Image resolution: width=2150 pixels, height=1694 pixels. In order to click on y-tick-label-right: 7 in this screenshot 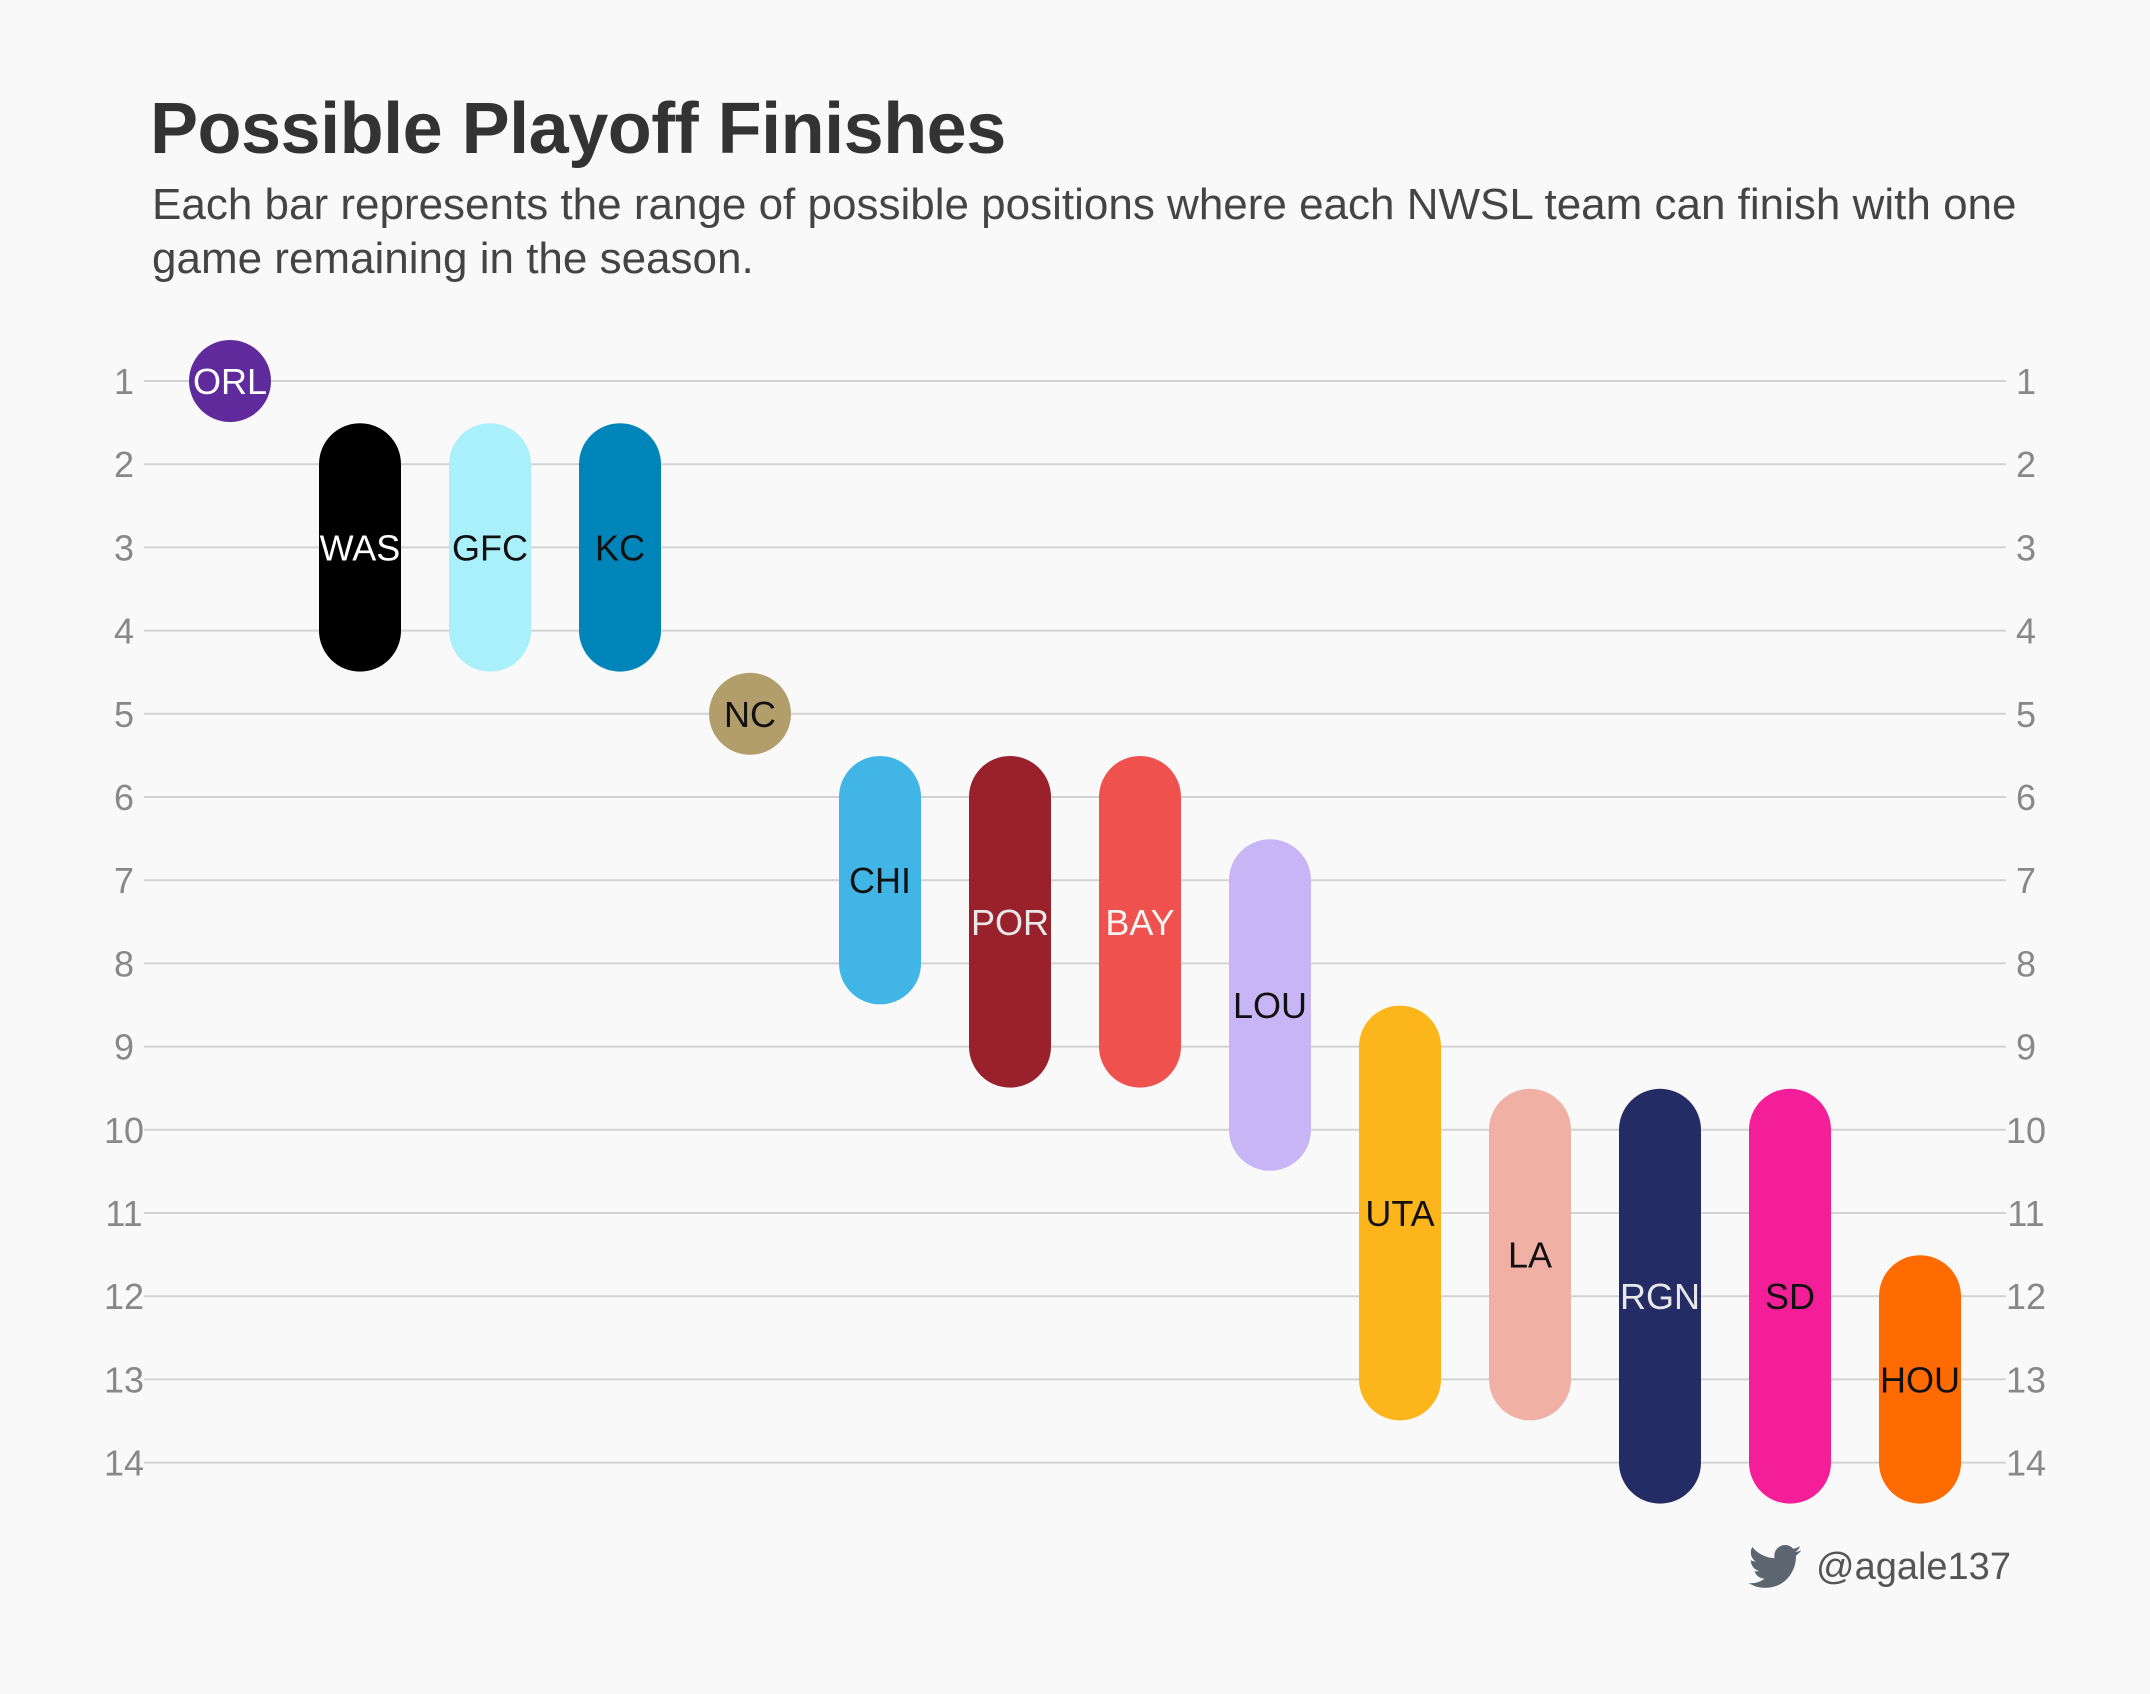, I will do `click(2026, 880)`.